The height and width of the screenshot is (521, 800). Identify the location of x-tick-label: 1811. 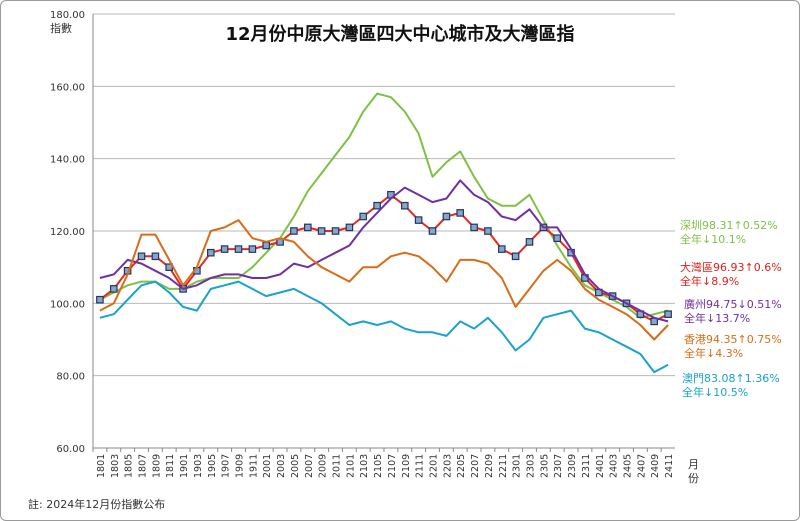
(170, 466).